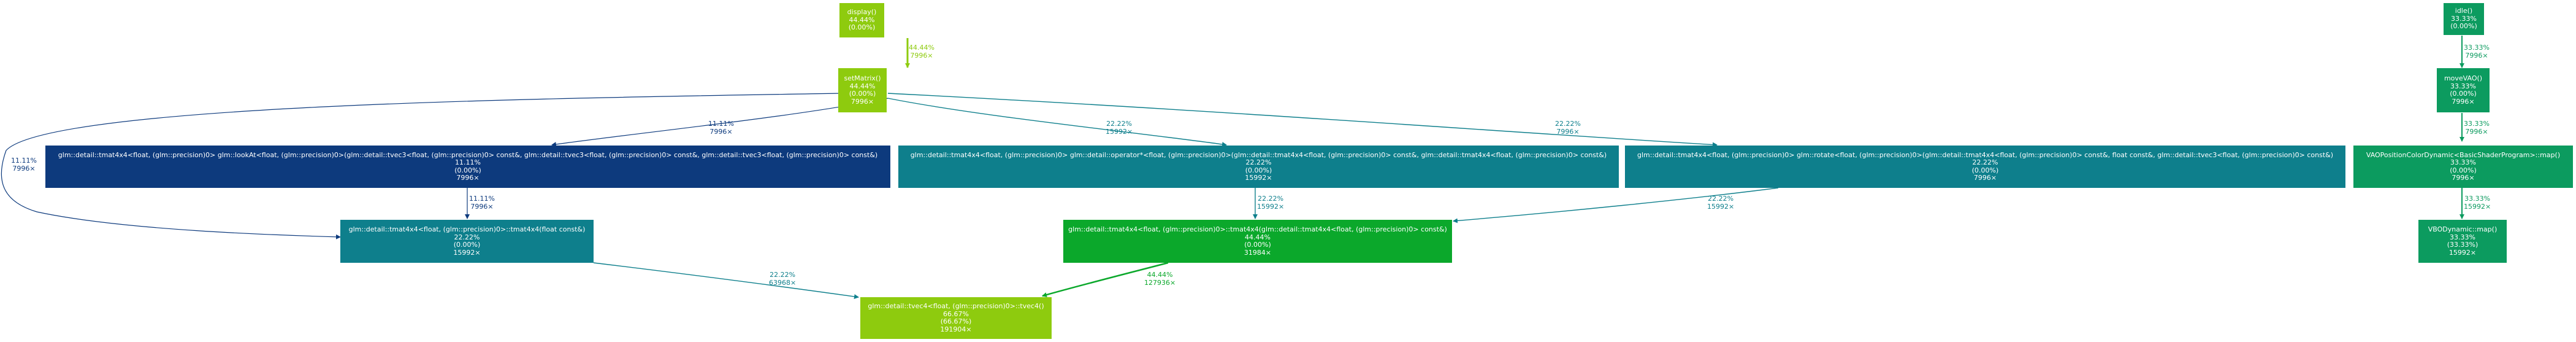 The height and width of the screenshot is (342, 2576). Describe the element at coordinates (956, 329) in the screenshot. I see `node-calls: 191904×` at that location.